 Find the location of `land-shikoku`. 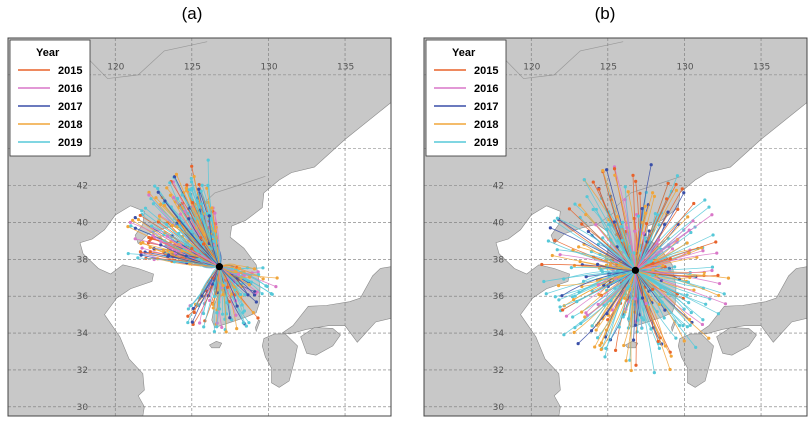

land-shikoku is located at coordinates (736, 341).